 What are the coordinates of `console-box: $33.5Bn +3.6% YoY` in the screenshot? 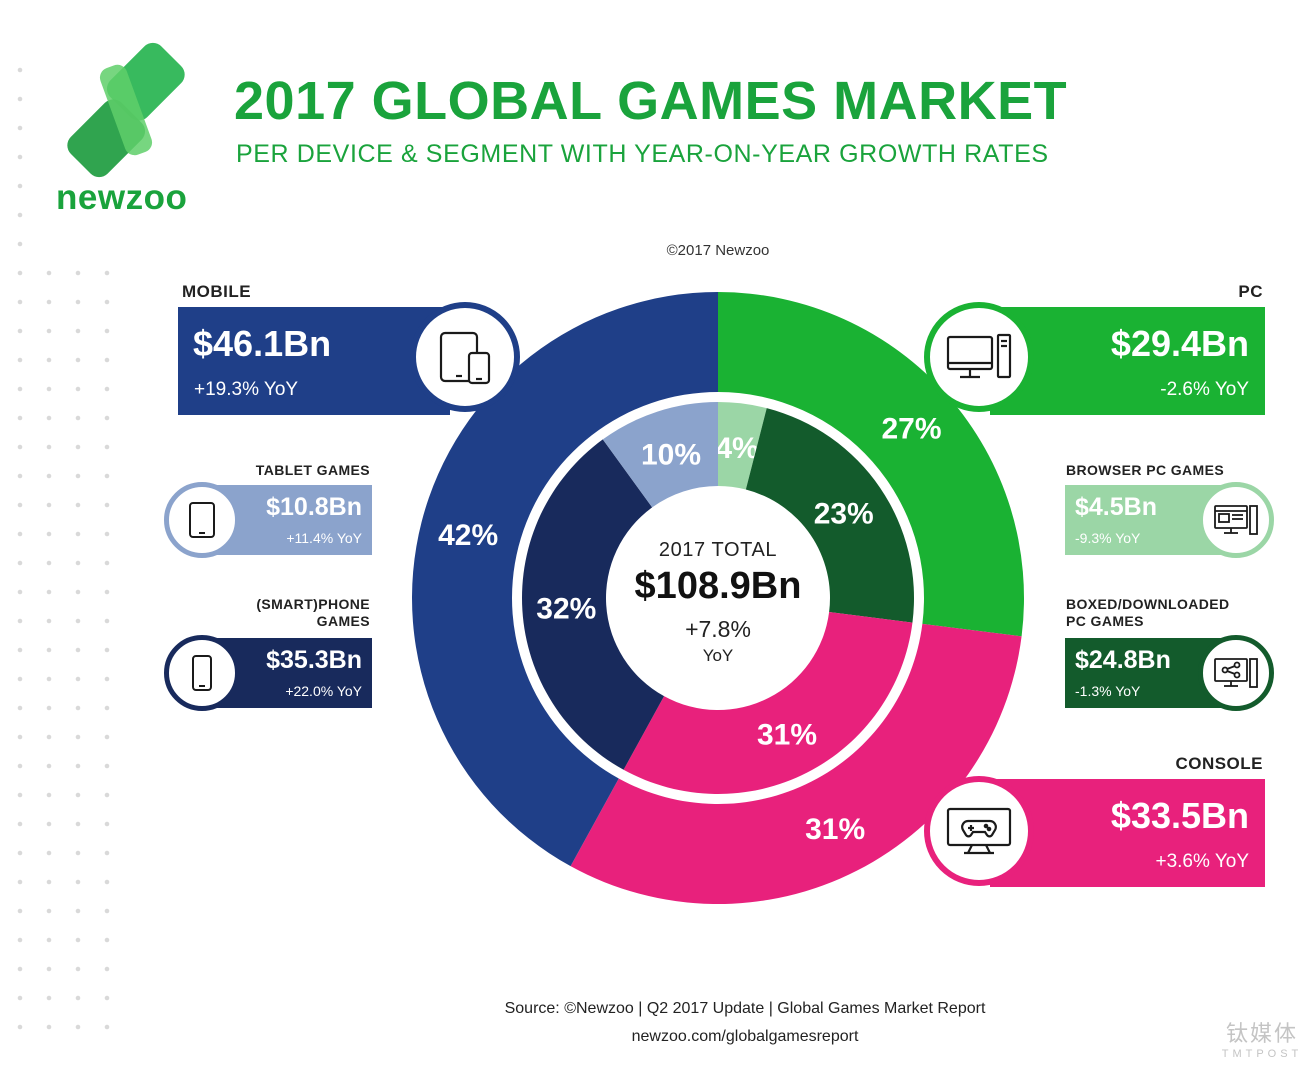 It's located at (1127, 833).